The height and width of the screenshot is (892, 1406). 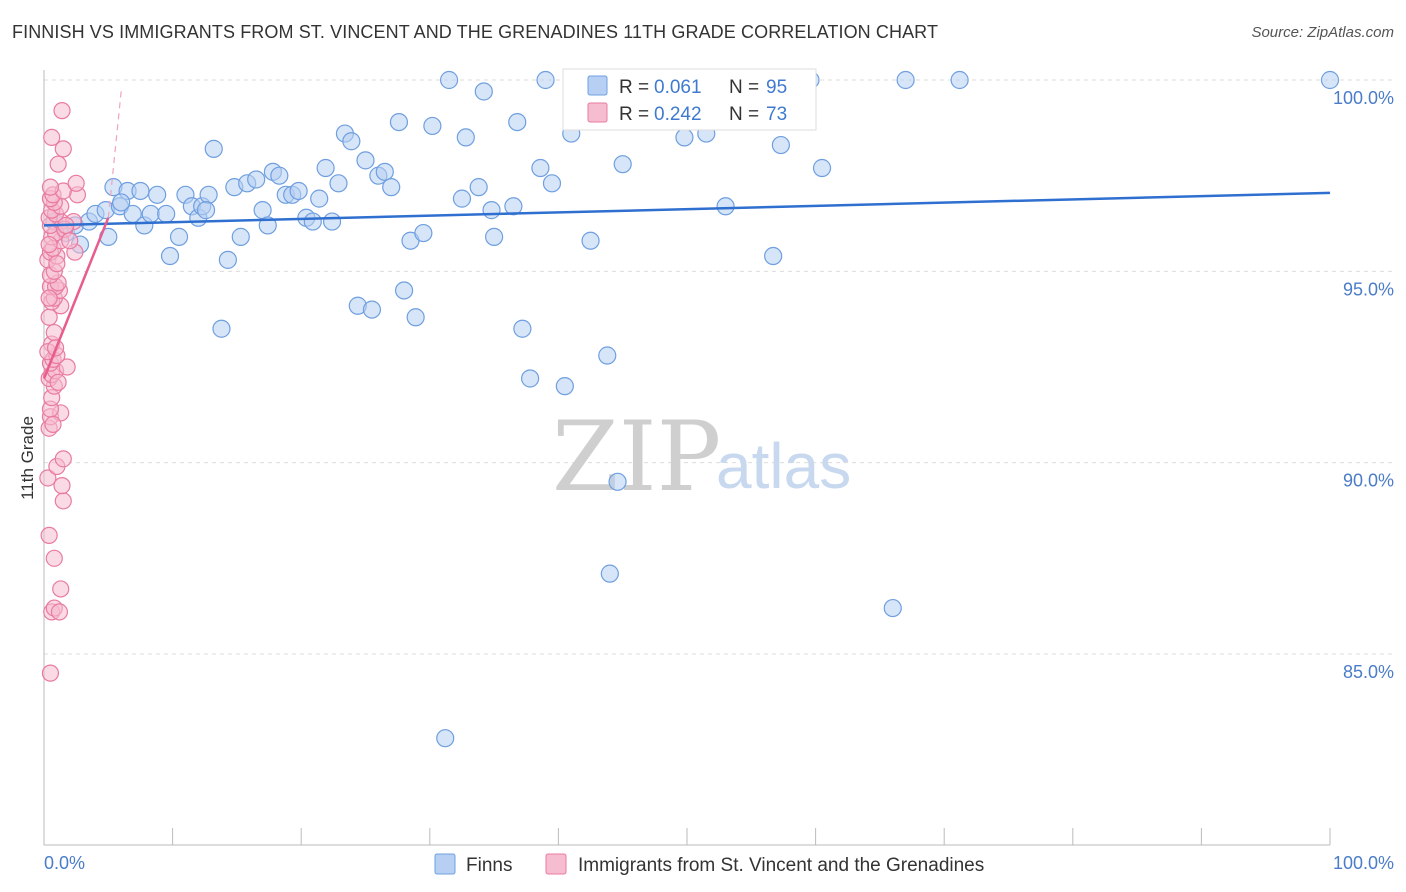 What do you see at coordinates (636, 457) in the screenshot?
I see `watermark-zip: ZIP` at bounding box center [636, 457].